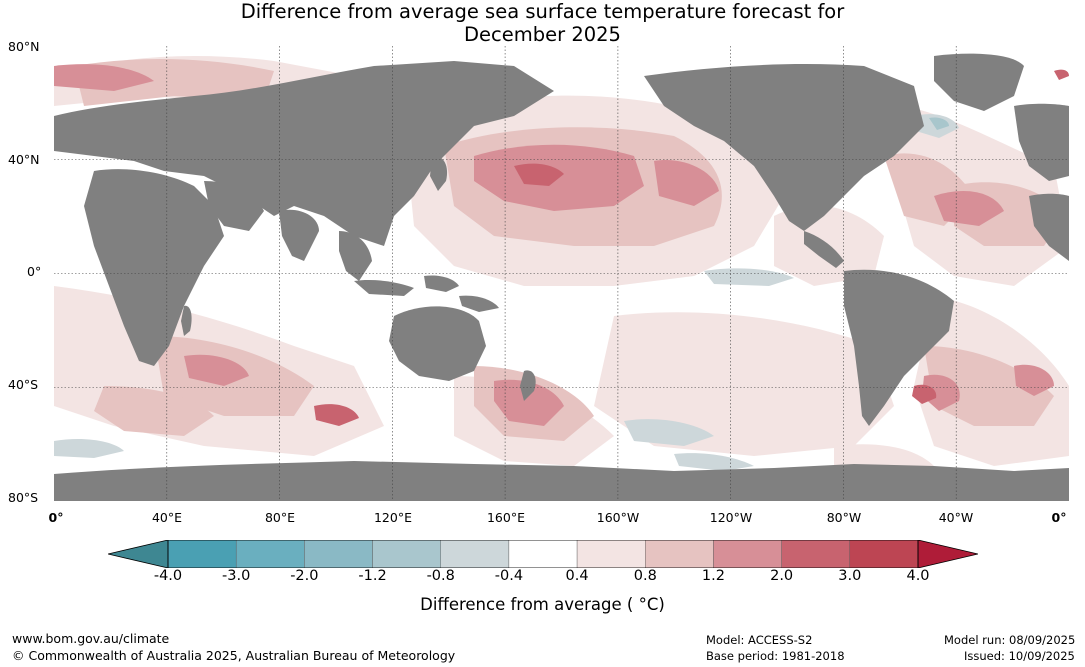  I want to click on lon-label-40w: 40°W, so click(956, 517).